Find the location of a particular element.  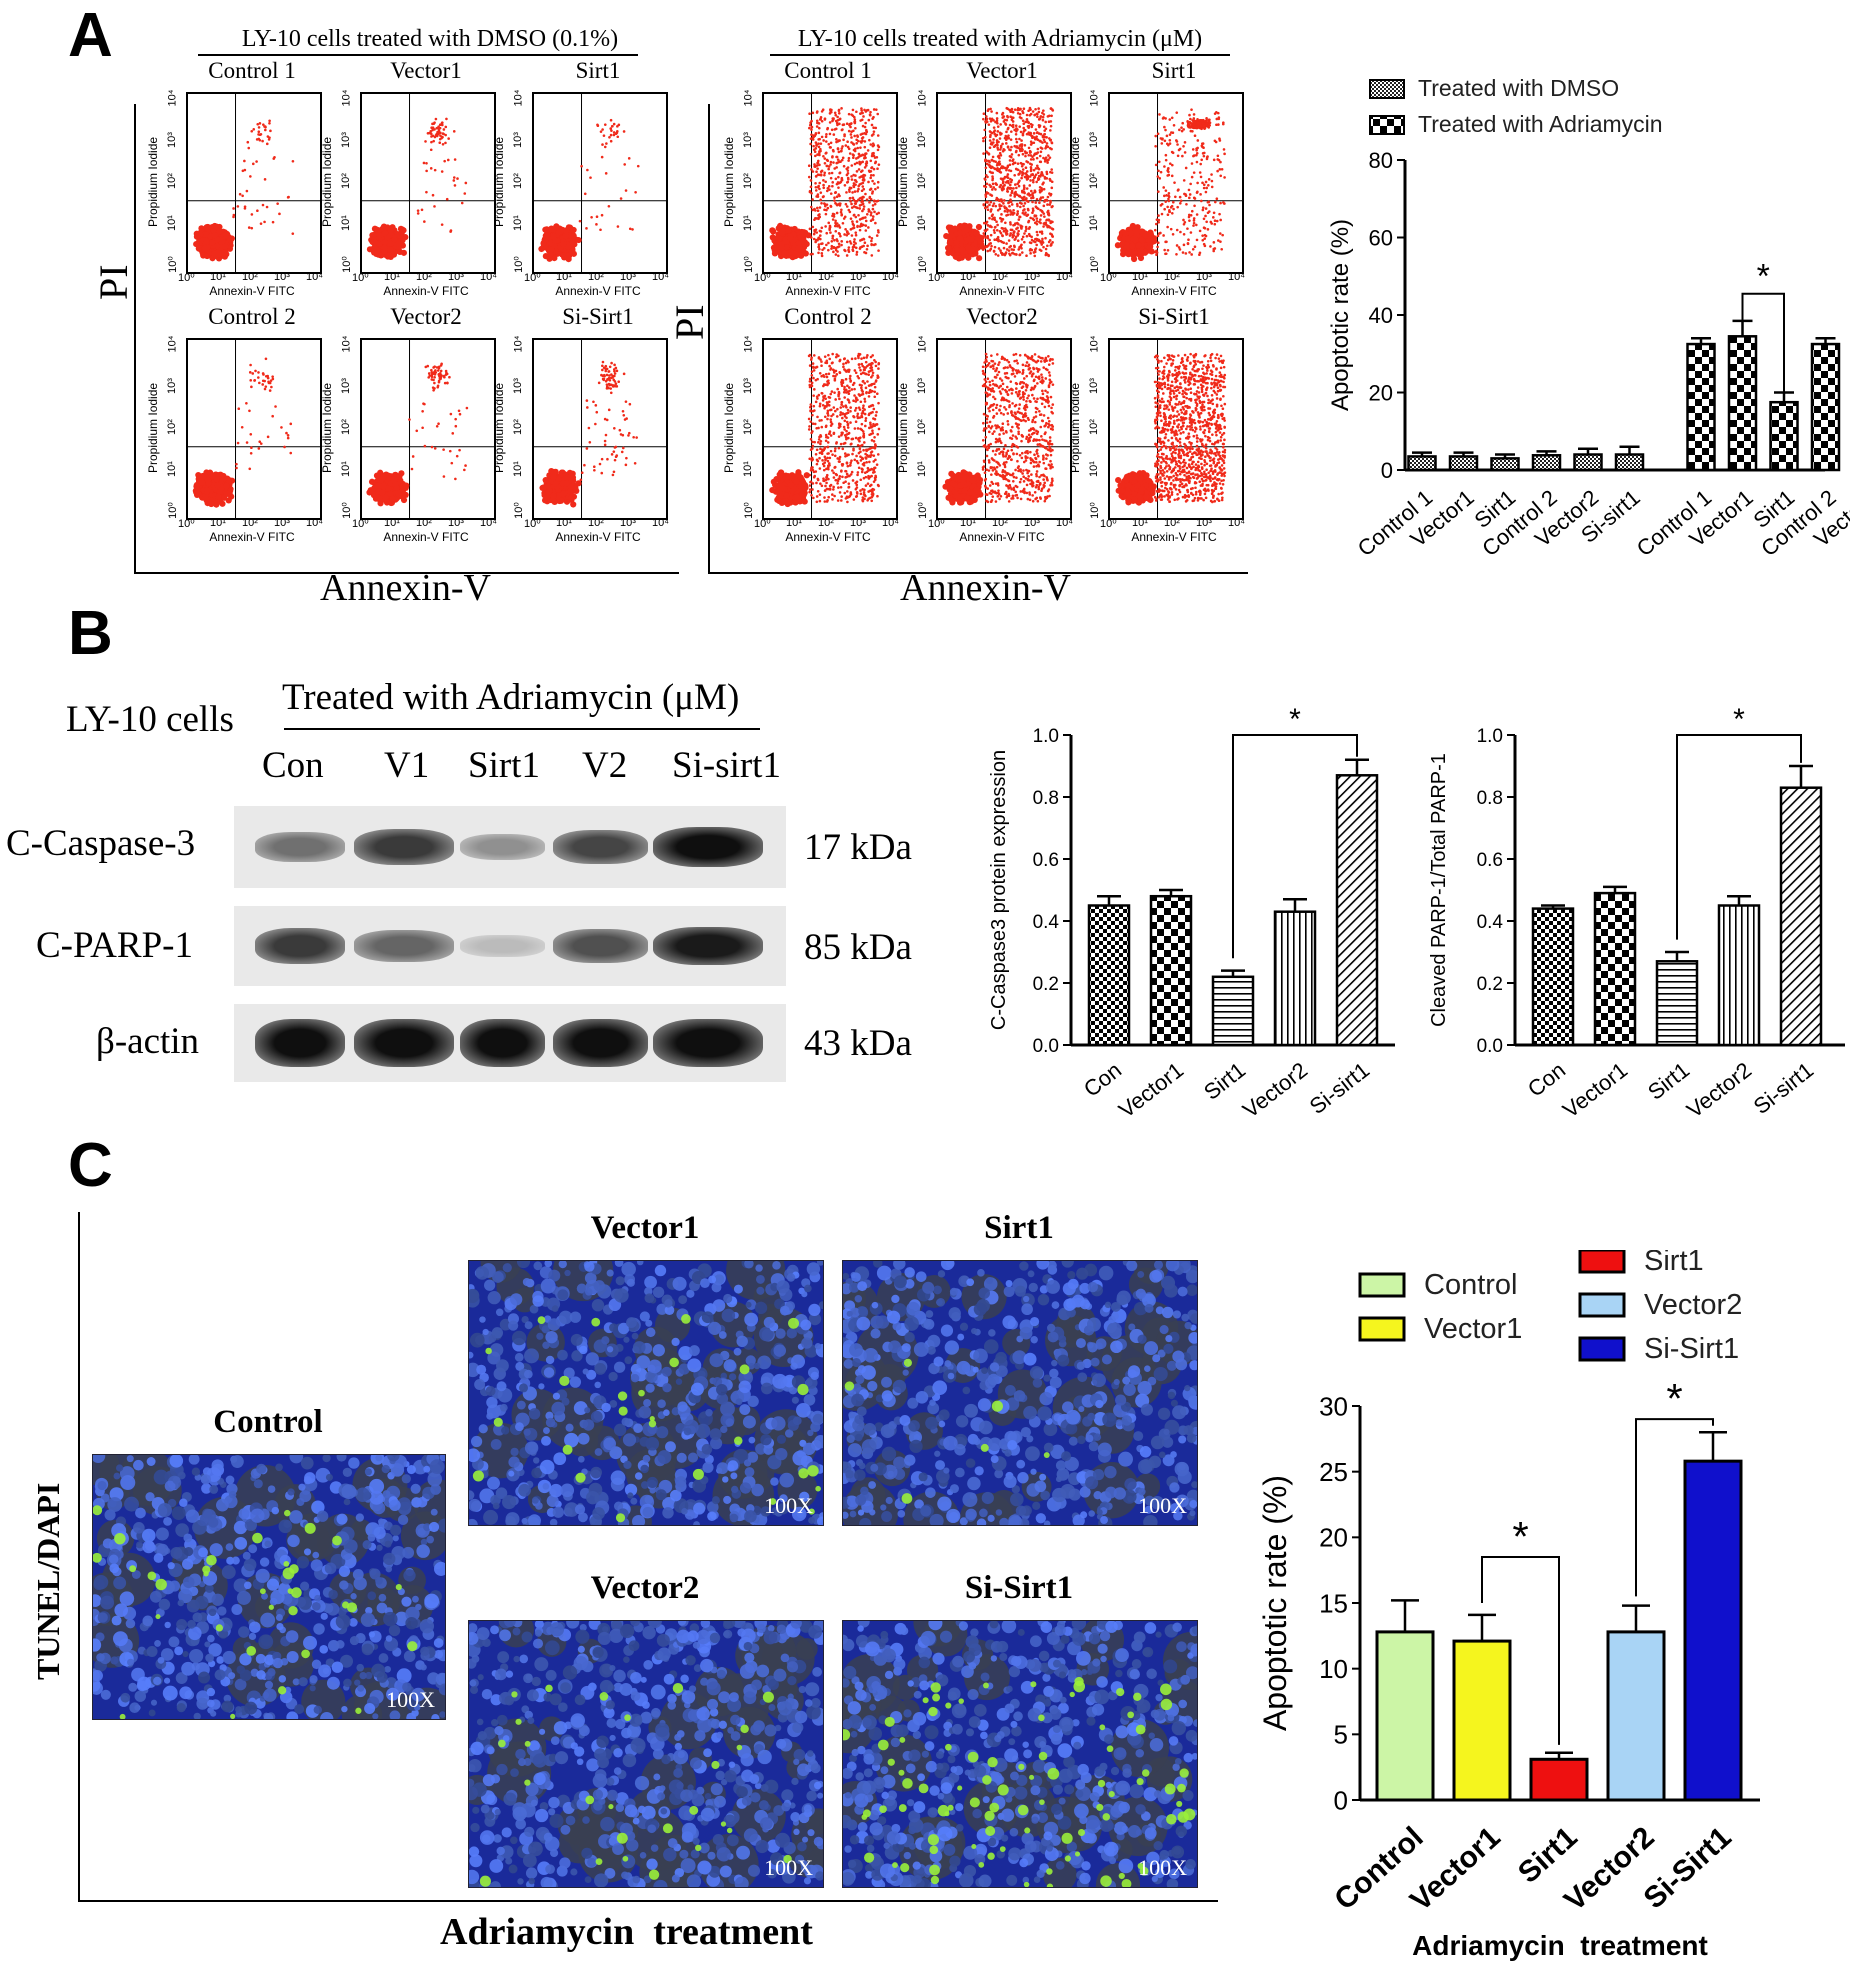

panel-letter-a: A is located at coordinates (90, 35).